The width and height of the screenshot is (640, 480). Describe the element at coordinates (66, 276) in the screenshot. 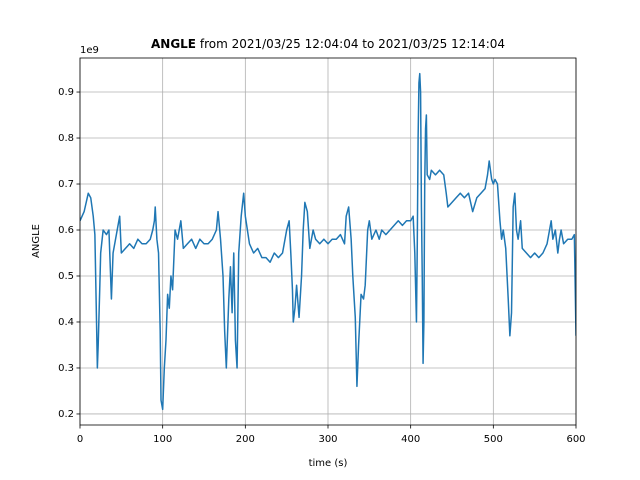

I see `y-tick-label: 0.5` at that location.